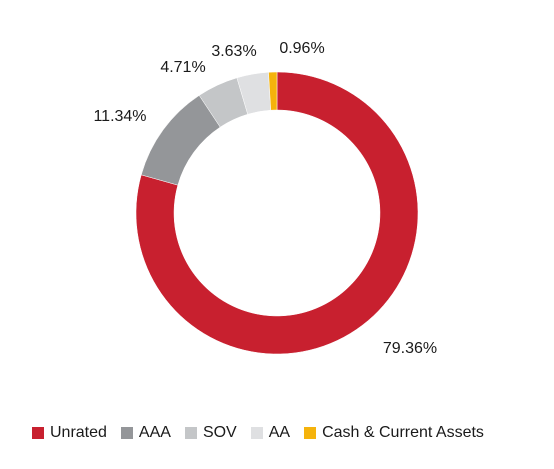  What do you see at coordinates (190, 433) in the screenshot?
I see `legend-swatch-sov` at bounding box center [190, 433].